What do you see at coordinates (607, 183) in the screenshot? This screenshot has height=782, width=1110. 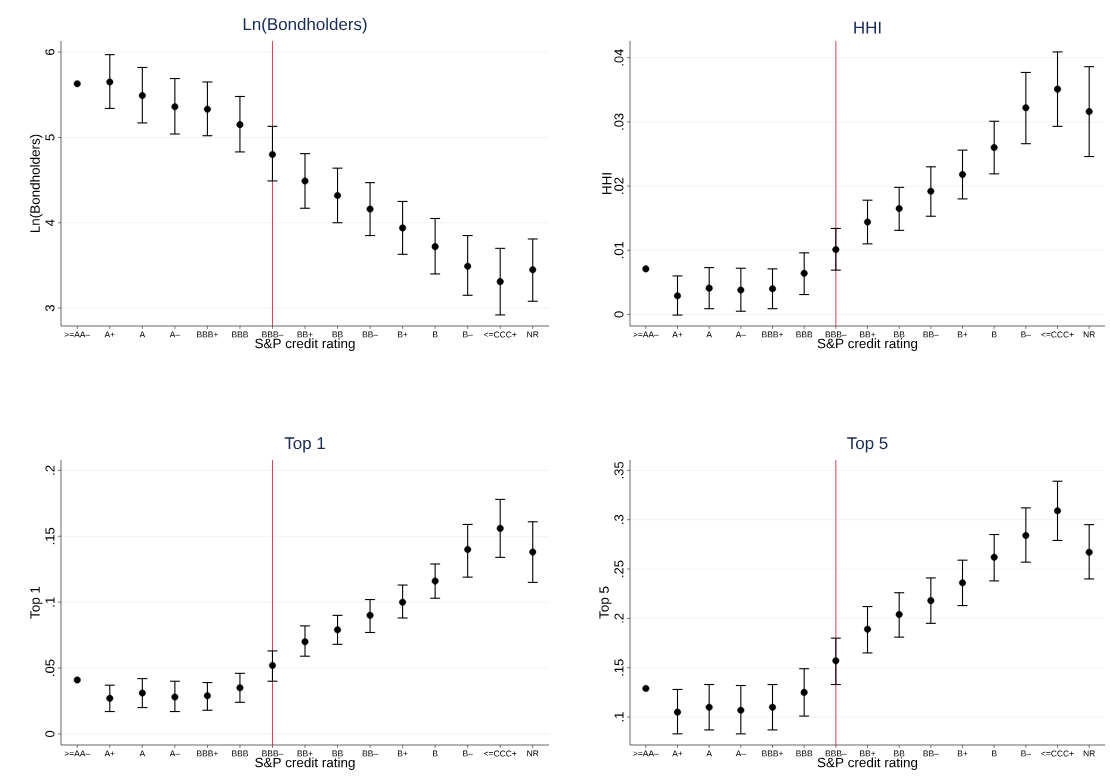 I see `y-axis-title: HHI` at bounding box center [607, 183].